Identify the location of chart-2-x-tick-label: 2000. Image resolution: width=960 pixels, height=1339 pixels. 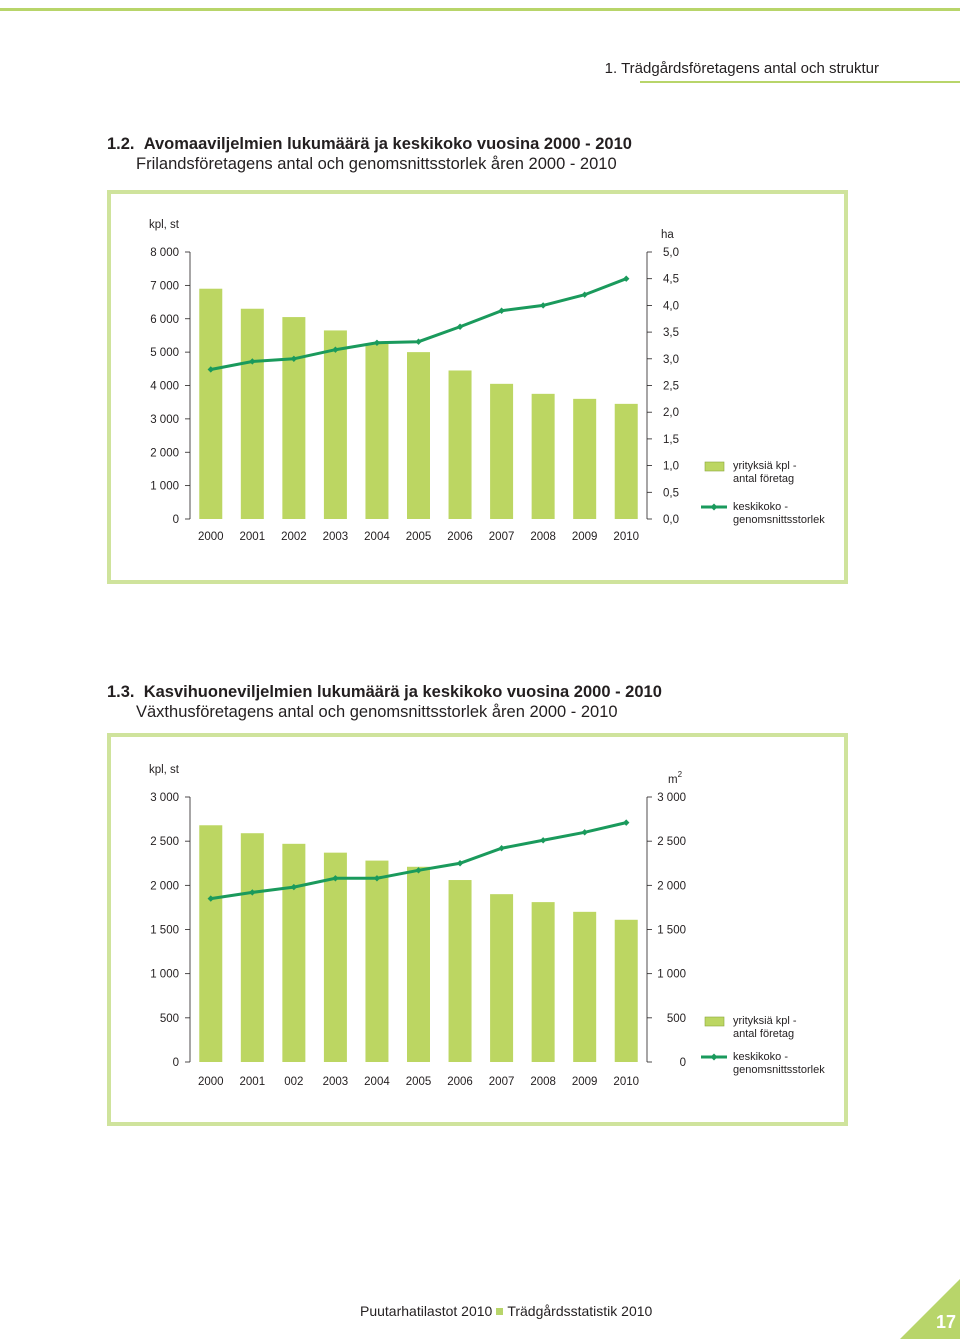
(211, 1082).